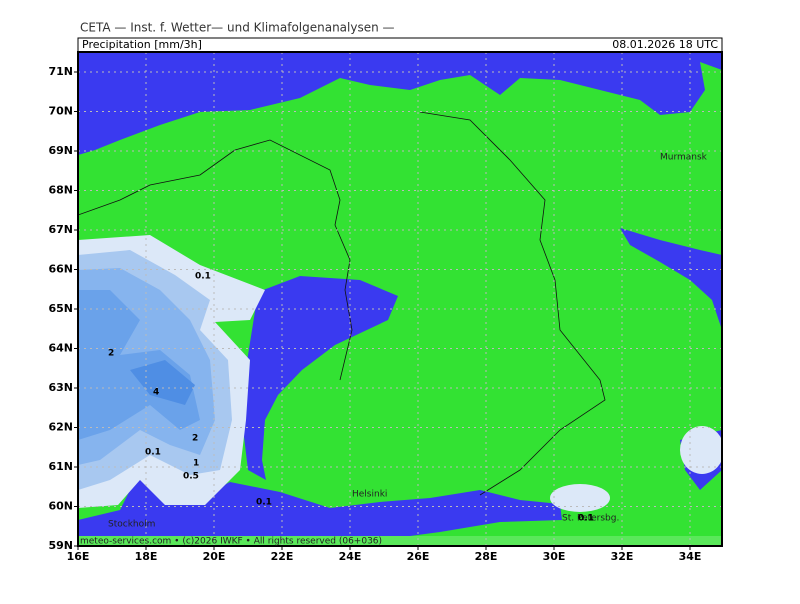  Describe the element at coordinates (60, 71) in the screenshot. I see `lat-label: 71N` at that location.